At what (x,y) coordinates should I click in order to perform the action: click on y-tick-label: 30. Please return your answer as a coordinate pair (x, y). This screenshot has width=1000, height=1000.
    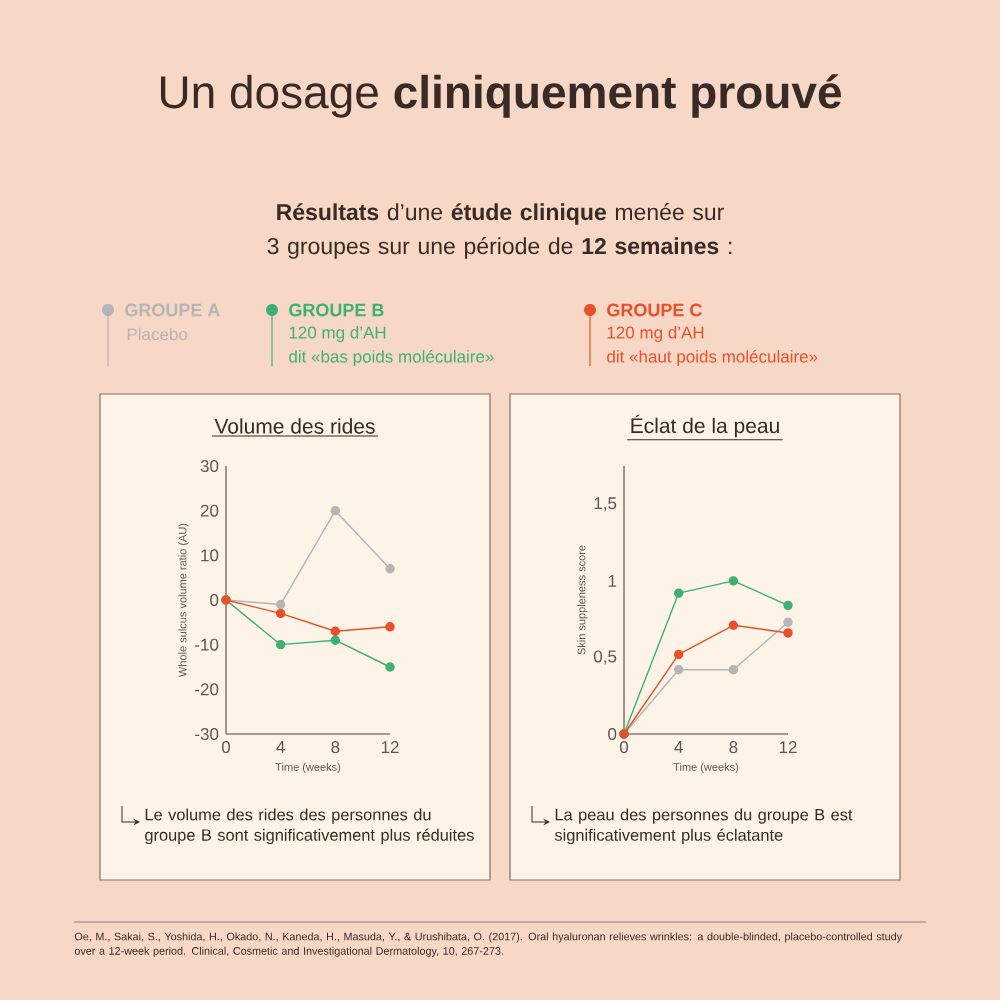
    Looking at the image, I should click on (209, 466).